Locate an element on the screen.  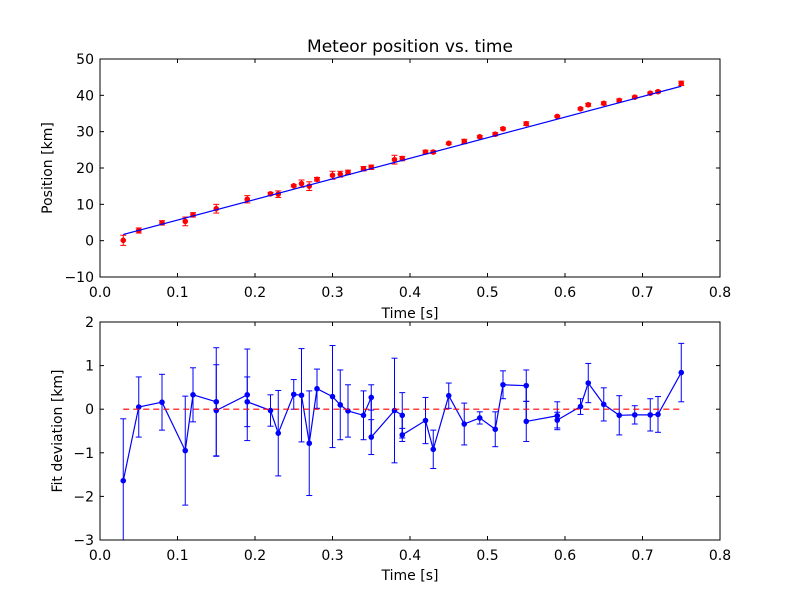
deviation-x-tick-label: 0.2 is located at coordinates (255, 556).